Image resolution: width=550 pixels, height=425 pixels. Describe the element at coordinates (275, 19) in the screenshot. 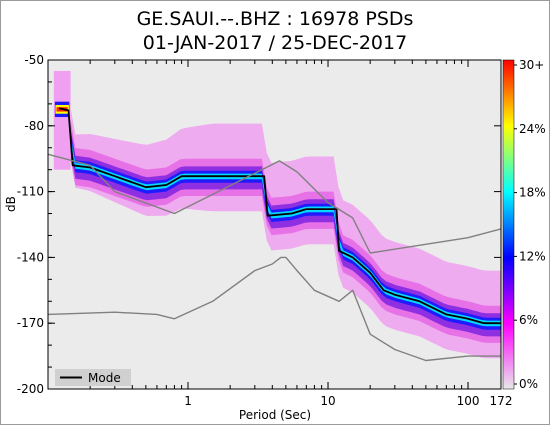

I see `chart-title: GE.SAUI.--.BHZ : 16978 PSDs` at that location.